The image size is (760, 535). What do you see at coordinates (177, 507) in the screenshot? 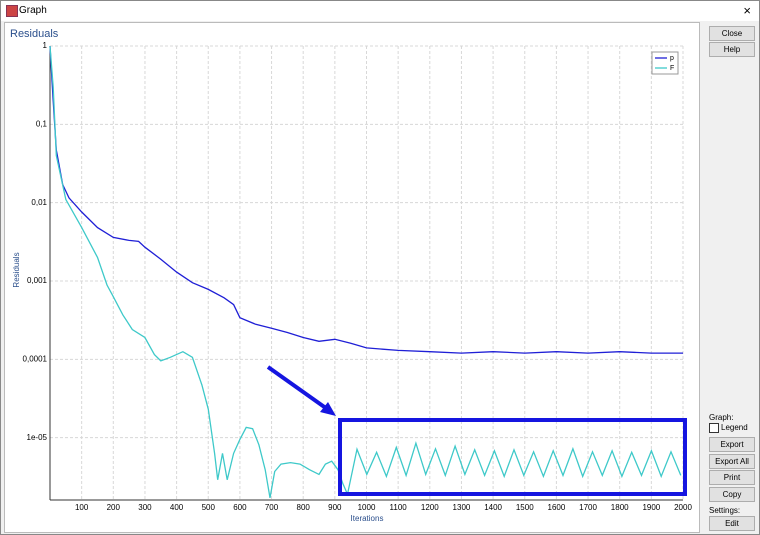
I see `x-tick-label: 400` at bounding box center [177, 507].